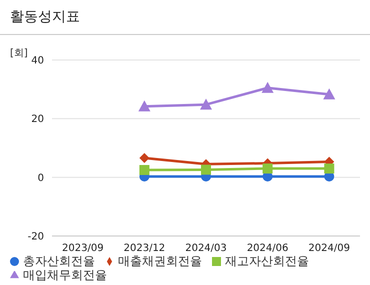 Image resolution: width=370 pixels, height=285 pixels. Describe the element at coordinates (37, 61) in the screenshot. I see `y-tick-label: 40` at that location.